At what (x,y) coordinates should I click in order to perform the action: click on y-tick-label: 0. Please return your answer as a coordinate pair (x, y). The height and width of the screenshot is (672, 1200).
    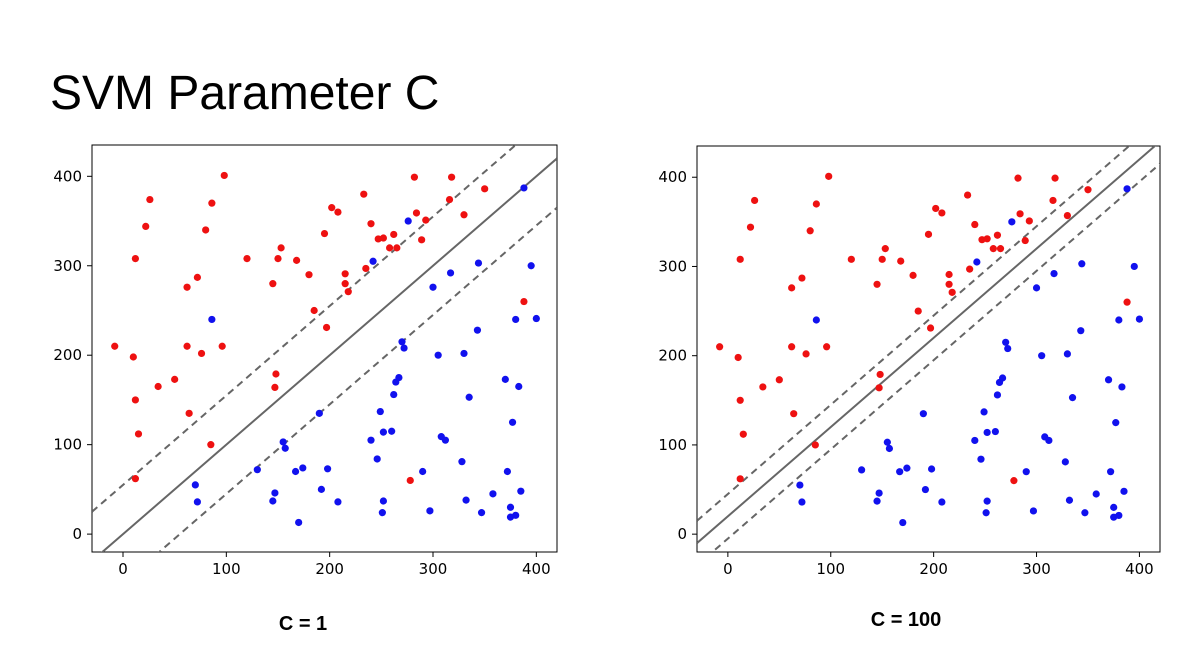
    Looking at the image, I should click on (682, 534).